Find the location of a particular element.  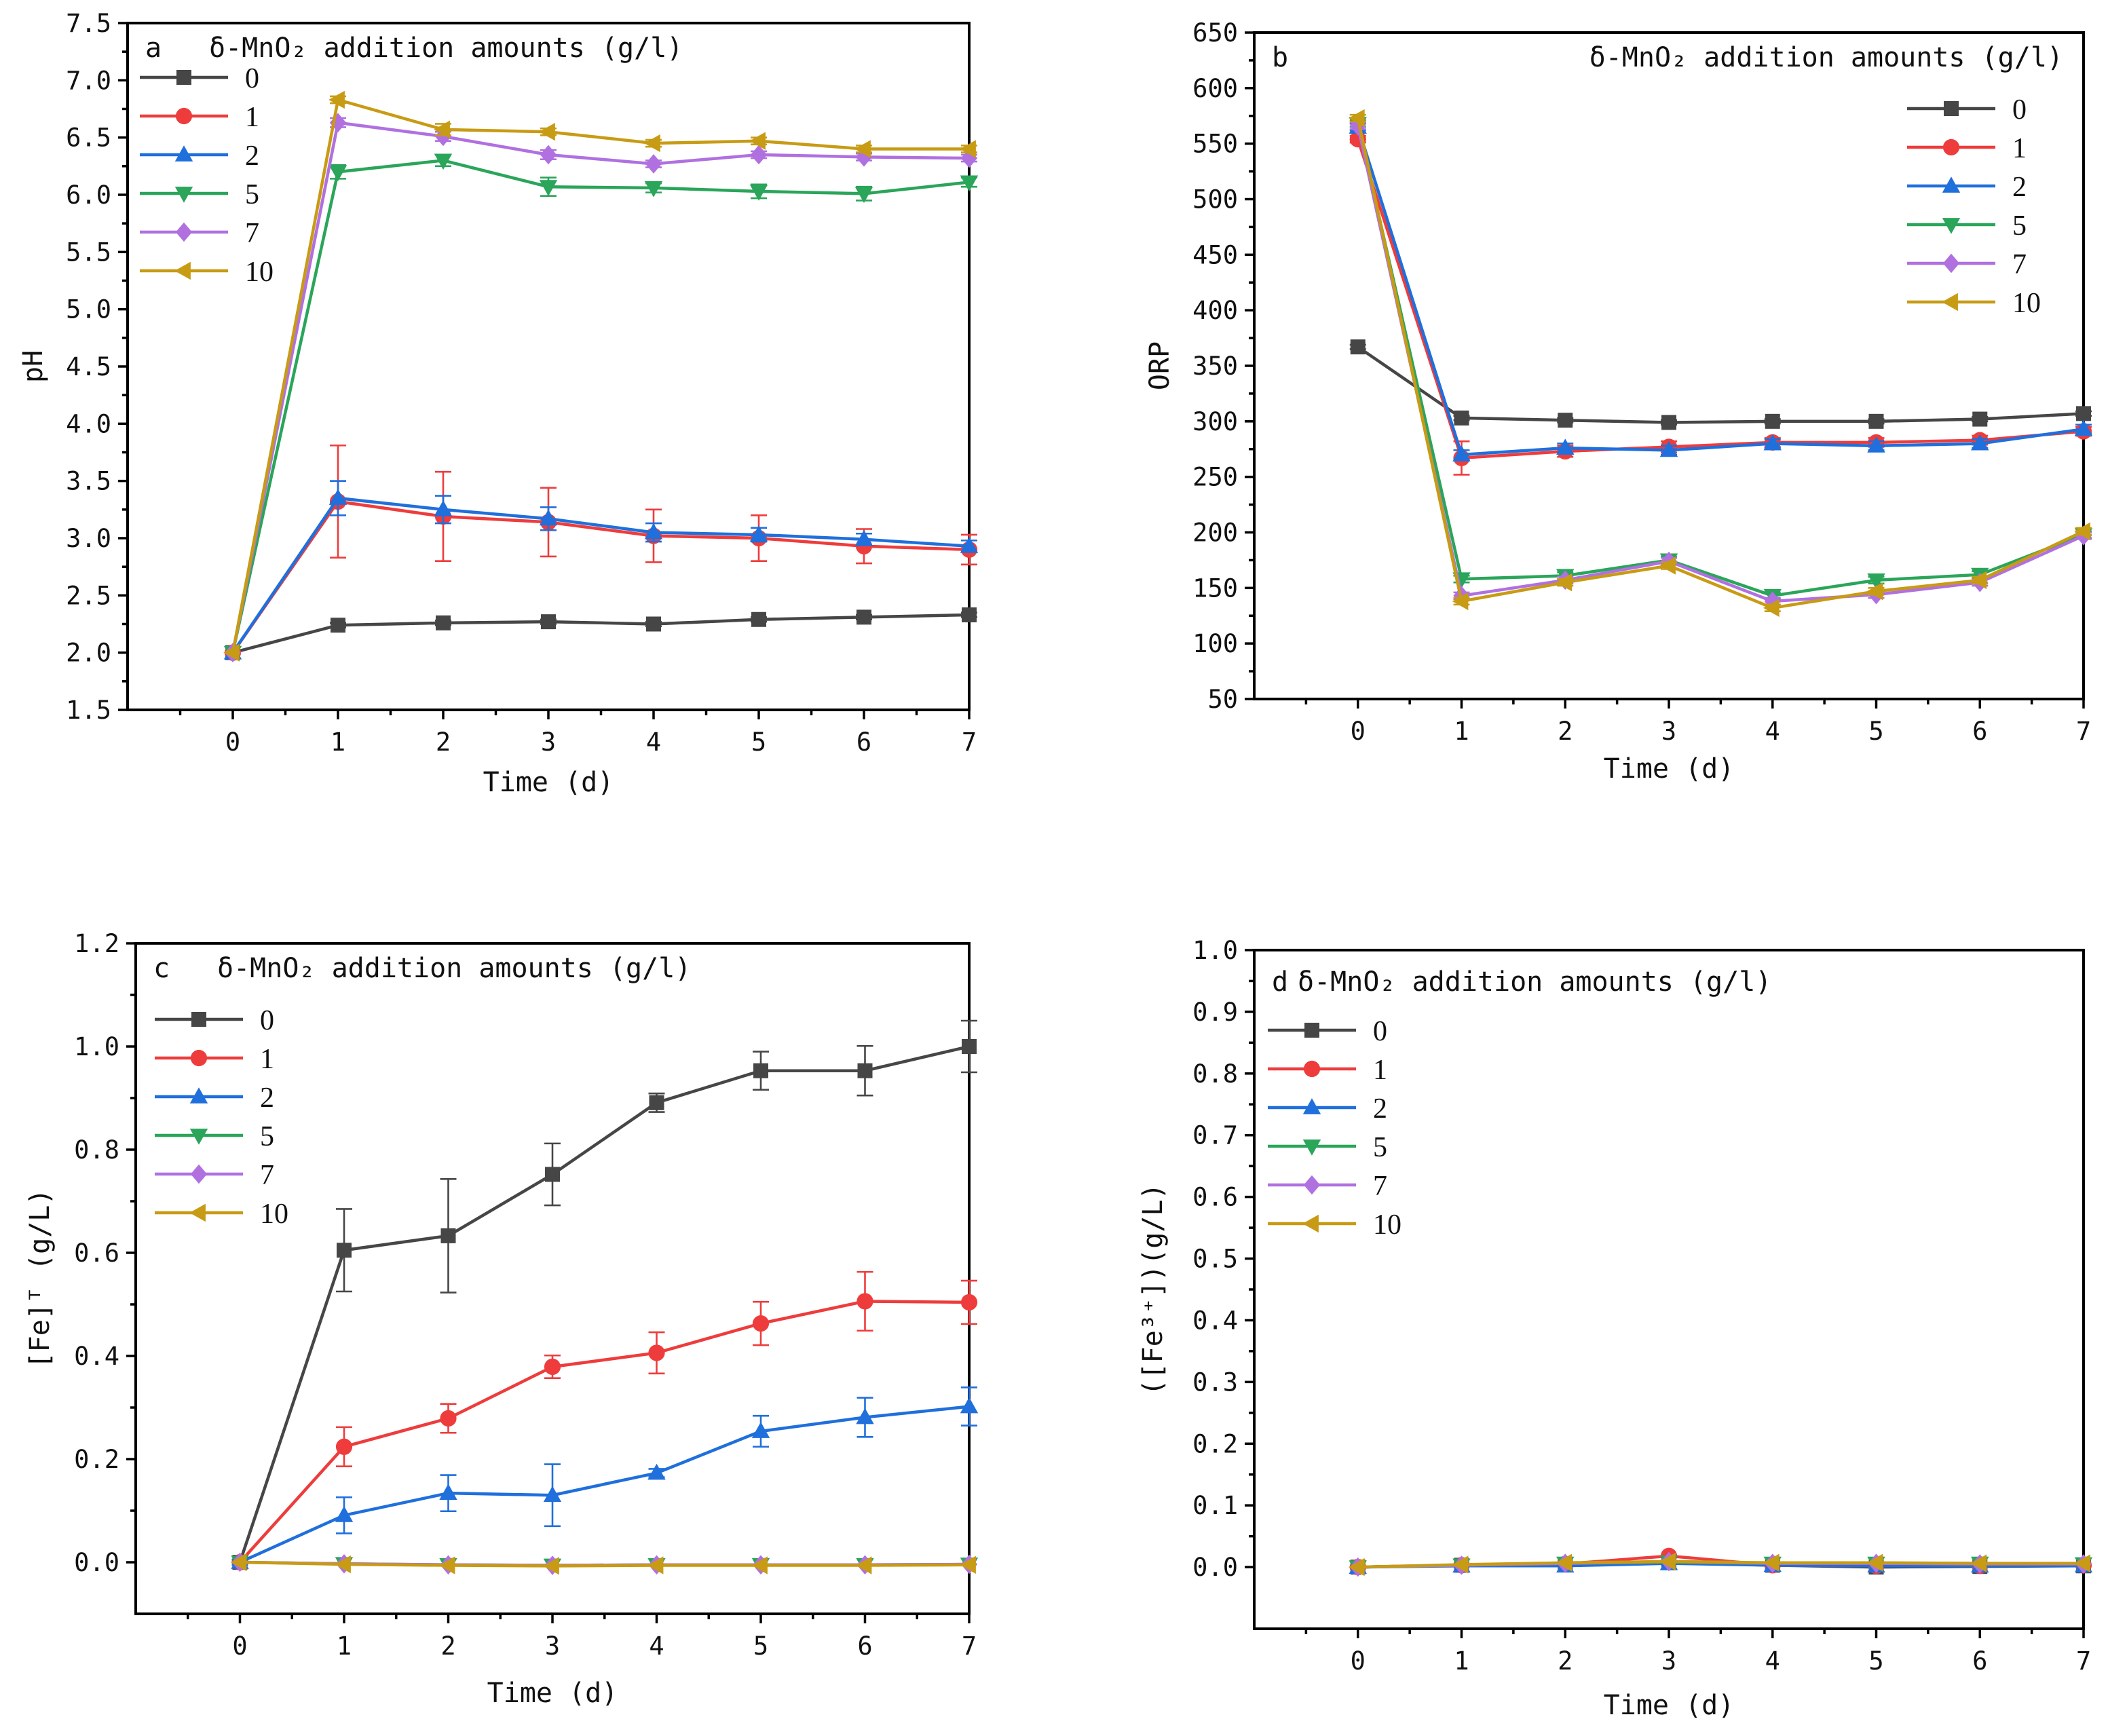

y-tick-label: 150 is located at coordinates (1215, 588).